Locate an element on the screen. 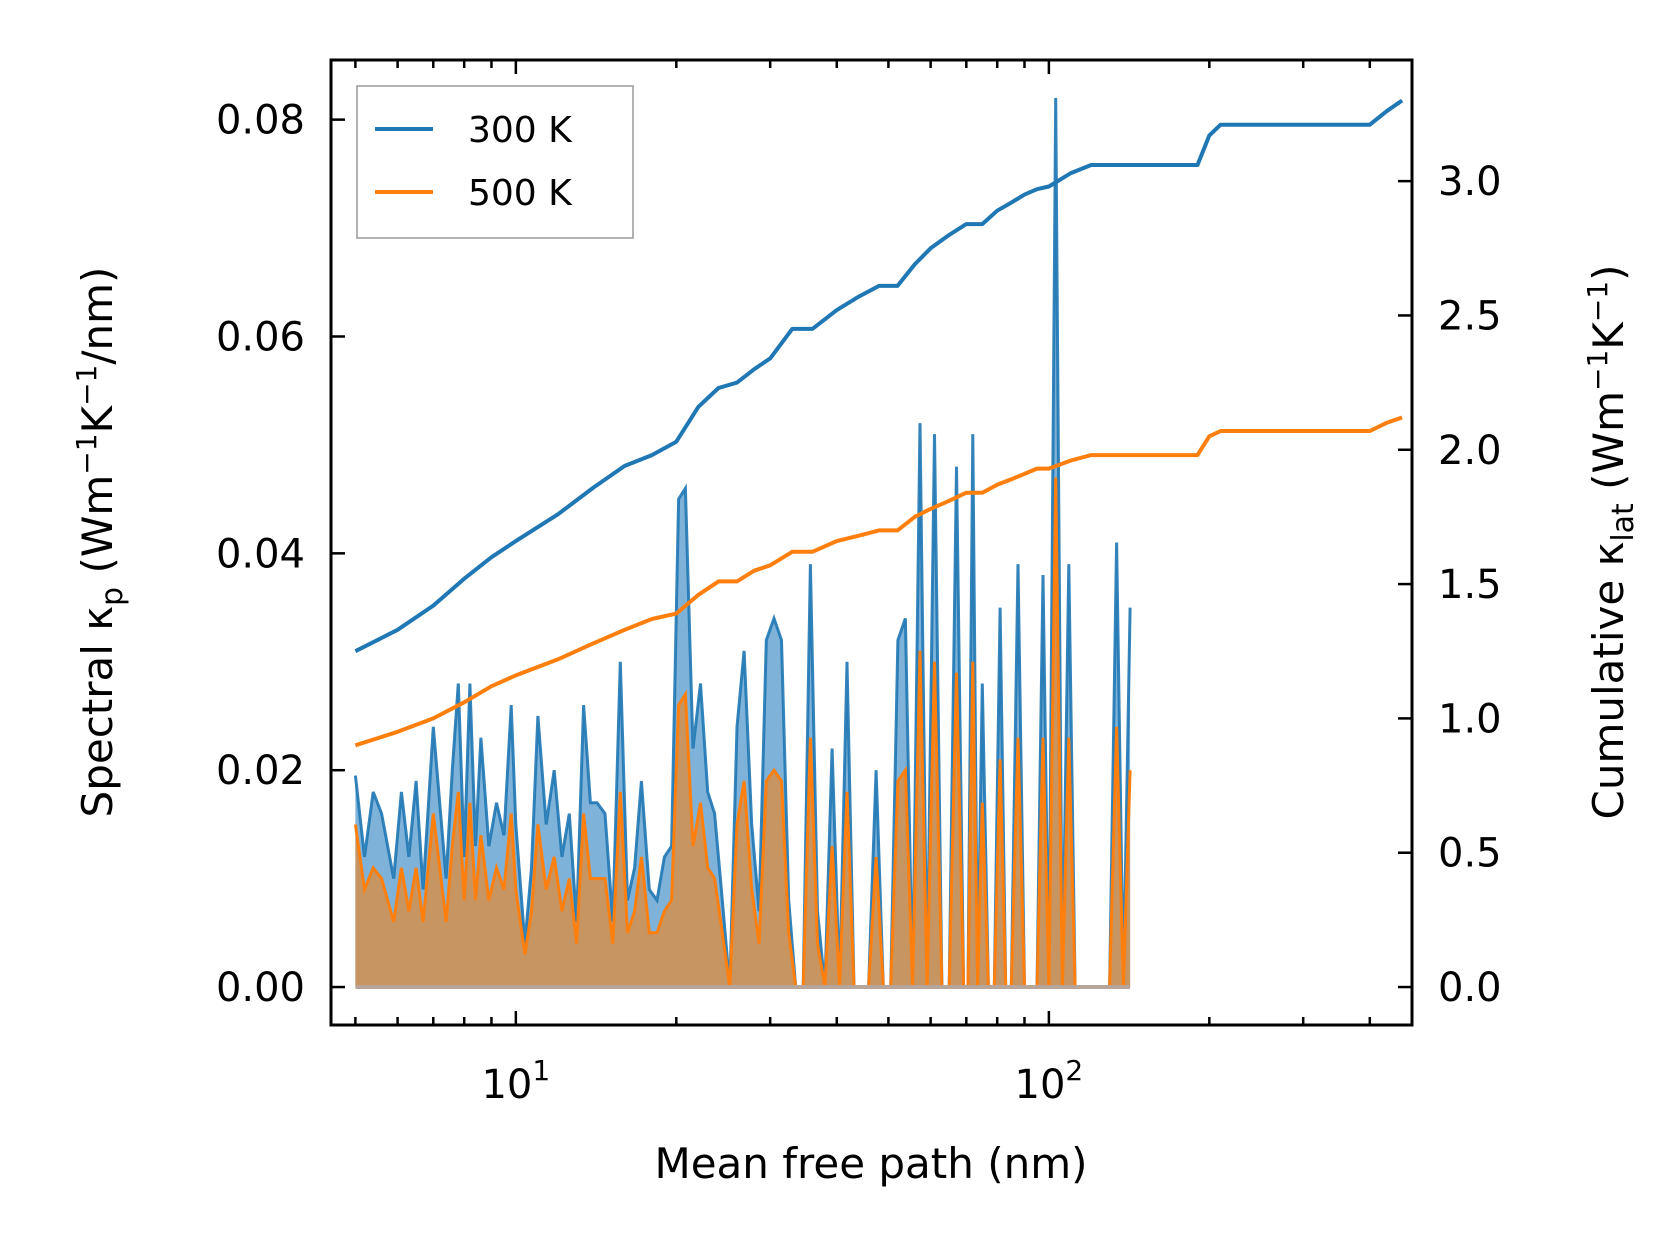  legend-label-300k: 300 K is located at coordinates (520, 130).